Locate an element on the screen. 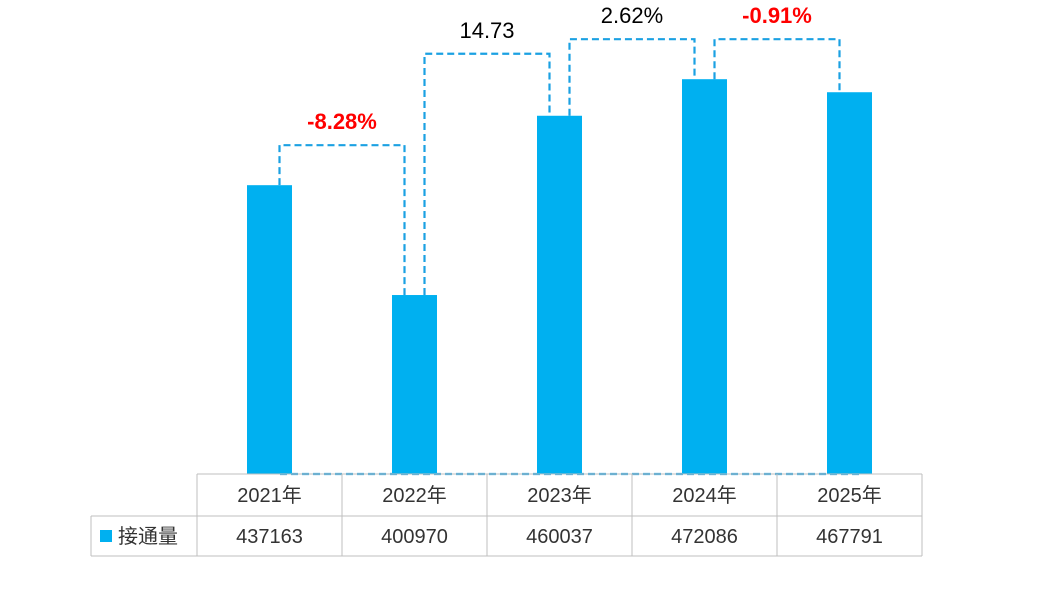  connector-2023年-2024年 is located at coordinates (632, 77).